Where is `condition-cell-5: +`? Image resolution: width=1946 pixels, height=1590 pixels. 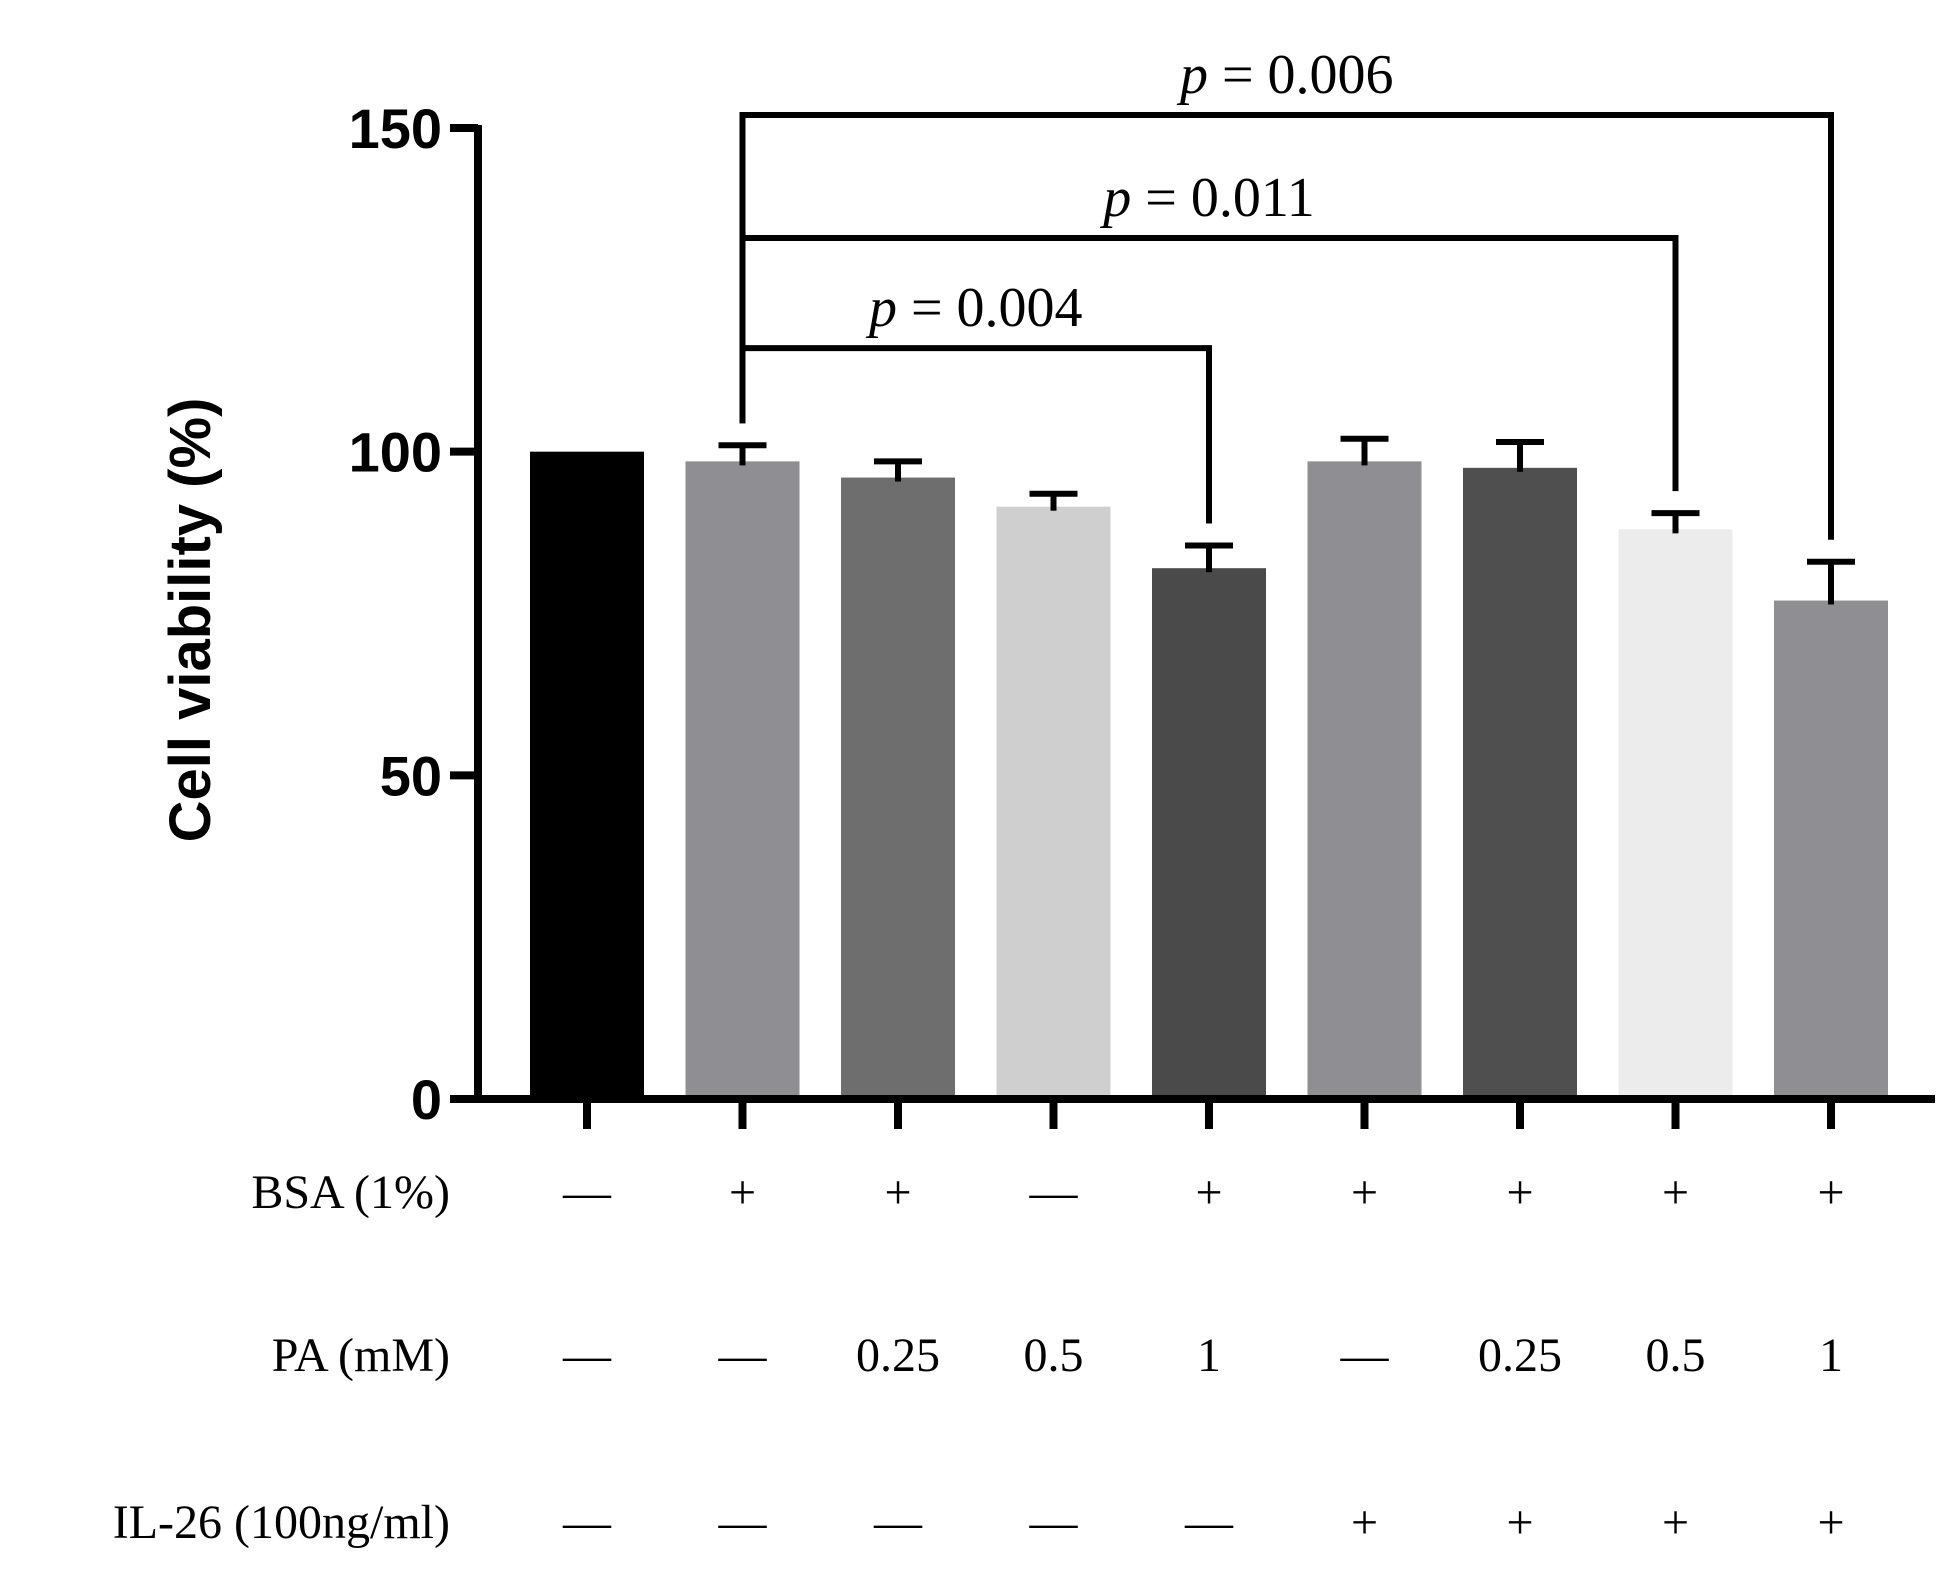 condition-cell-5: + is located at coordinates (1208, 1192).